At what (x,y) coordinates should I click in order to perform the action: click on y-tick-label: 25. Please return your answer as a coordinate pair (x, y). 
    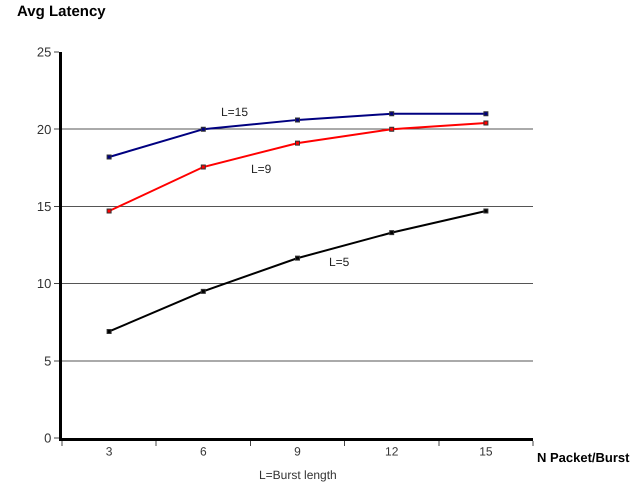
    Looking at the image, I should click on (44, 52).